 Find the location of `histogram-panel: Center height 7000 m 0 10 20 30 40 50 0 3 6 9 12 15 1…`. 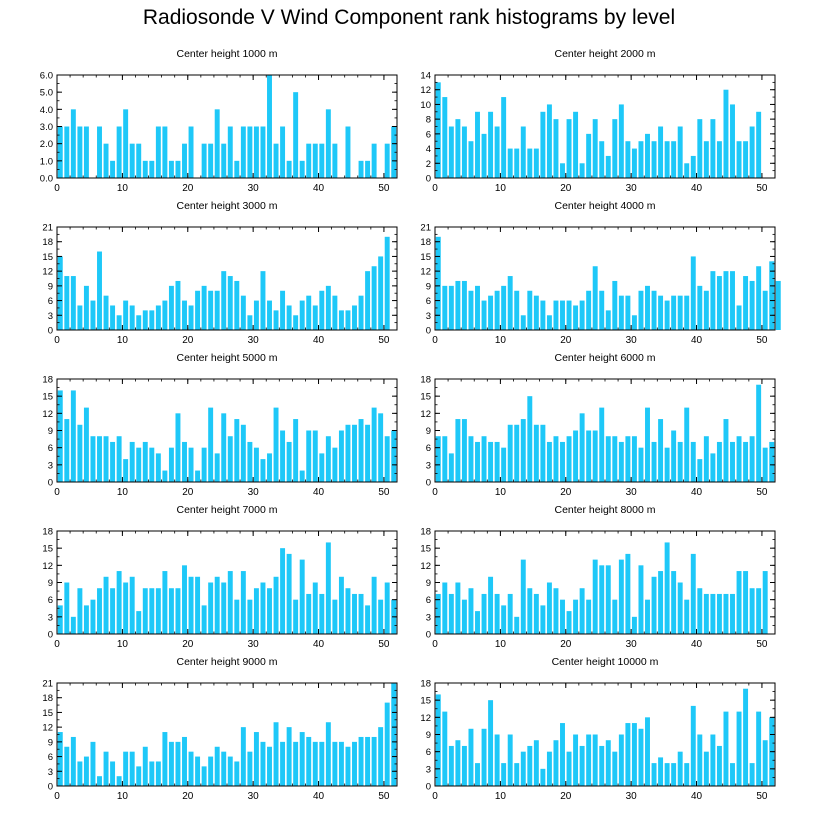

histogram-panel: Center height 7000 m 0 10 20 30 40 50 0 3 6 9 12 15 1… is located at coordinates (220, 577).